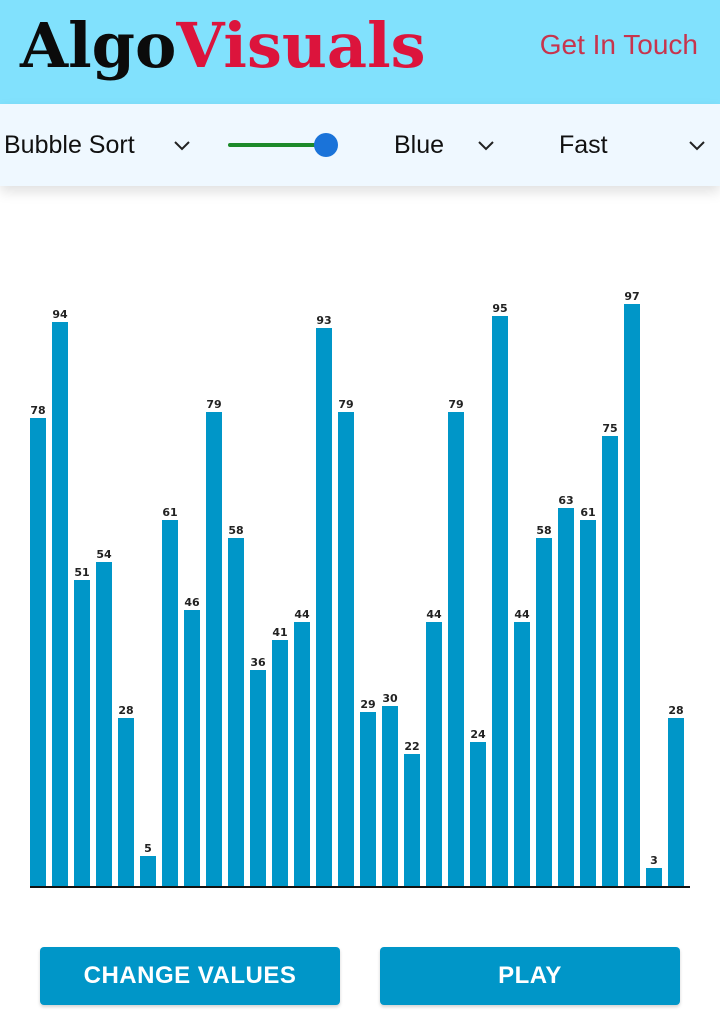 Image resolution: width=720 pixels, height=1020 pixels. What do you see at coordinates (419, 144) in the screenshot?
I see `color-select-value: Blue` at bounding box center [419, 144].